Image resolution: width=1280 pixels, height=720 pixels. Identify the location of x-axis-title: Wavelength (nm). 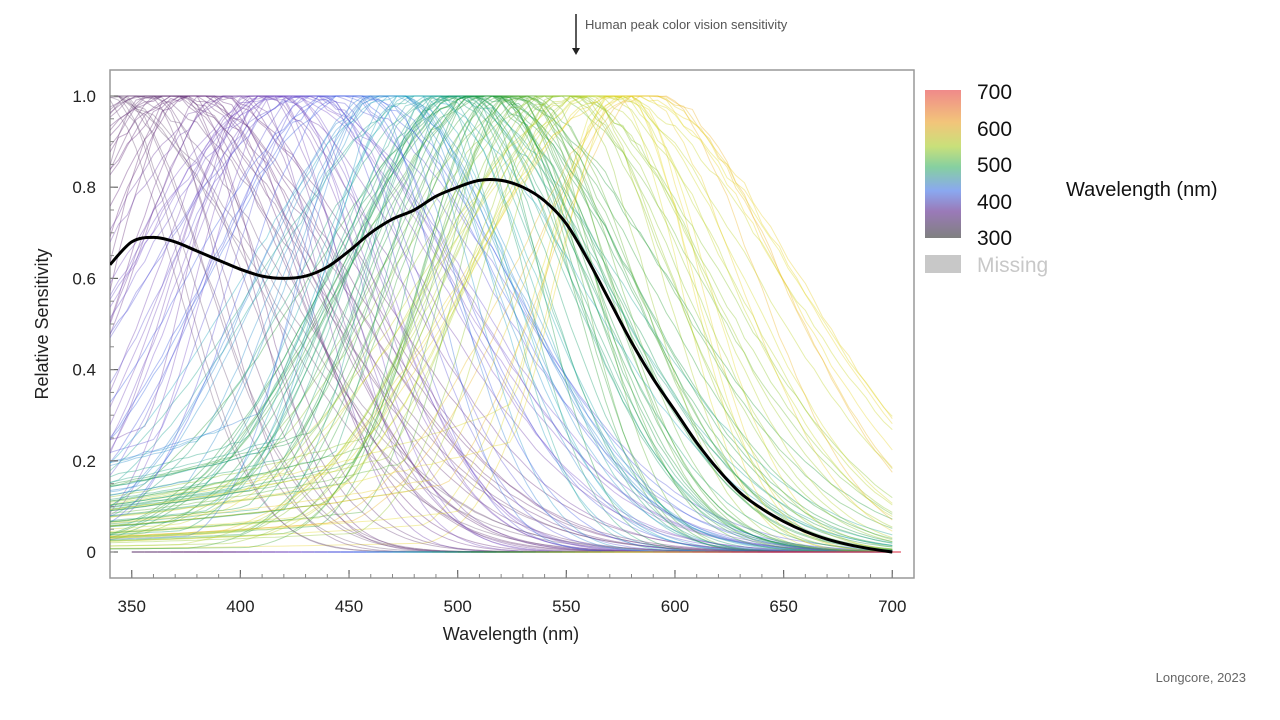
(511, 634).